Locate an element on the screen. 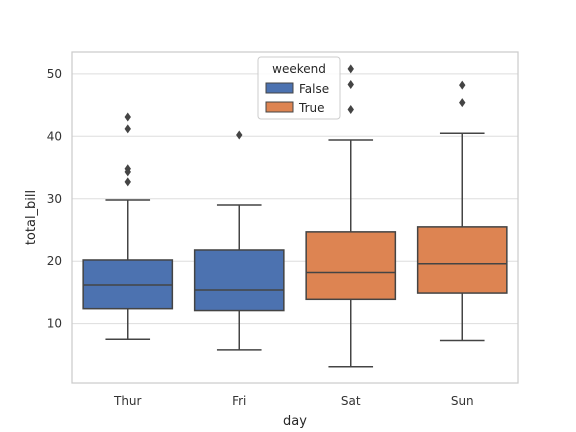 The width and height of the screenshot is (576, 432). y-tick-label: 40 is located at coordinates (54, 136).